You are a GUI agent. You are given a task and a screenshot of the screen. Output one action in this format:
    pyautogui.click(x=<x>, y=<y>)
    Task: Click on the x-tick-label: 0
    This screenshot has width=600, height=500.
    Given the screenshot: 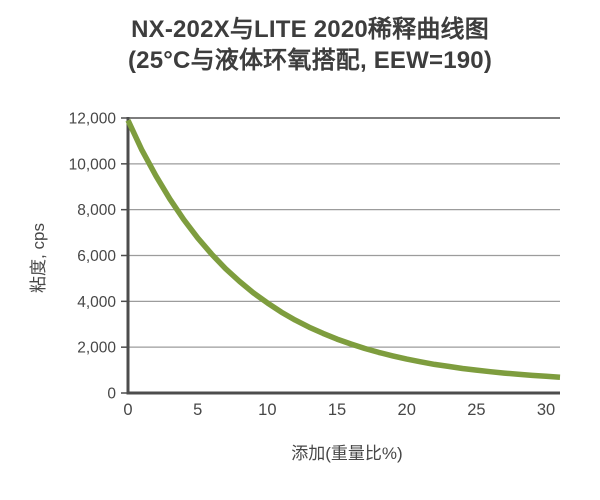 What is the action you would take?
    pyautogui.click(x=127, y=410)
    